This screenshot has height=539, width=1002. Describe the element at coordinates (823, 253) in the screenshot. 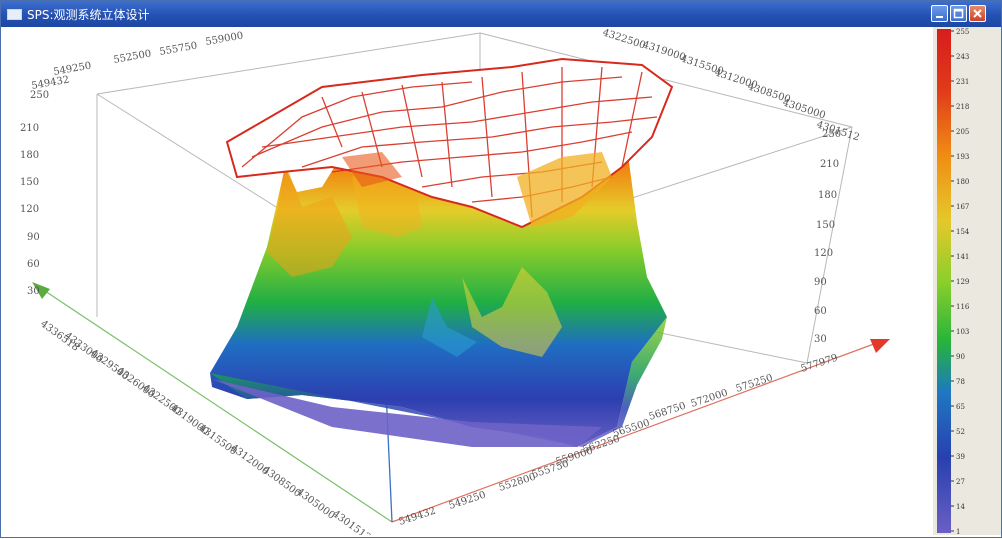

I see `z-tick-right-5: 120` at that location.